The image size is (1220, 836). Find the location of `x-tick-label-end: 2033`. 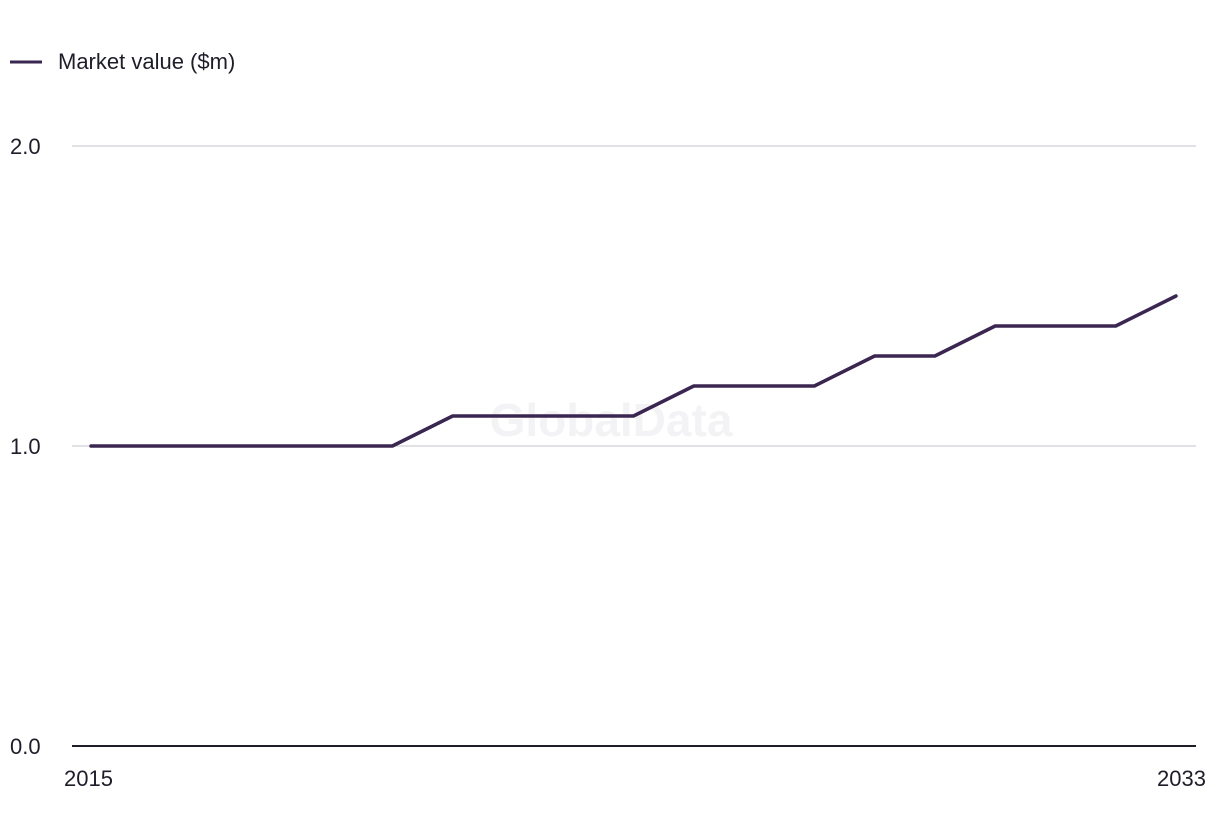

x-tick-label-end: 2033 is located at coordinates (1181, 778).